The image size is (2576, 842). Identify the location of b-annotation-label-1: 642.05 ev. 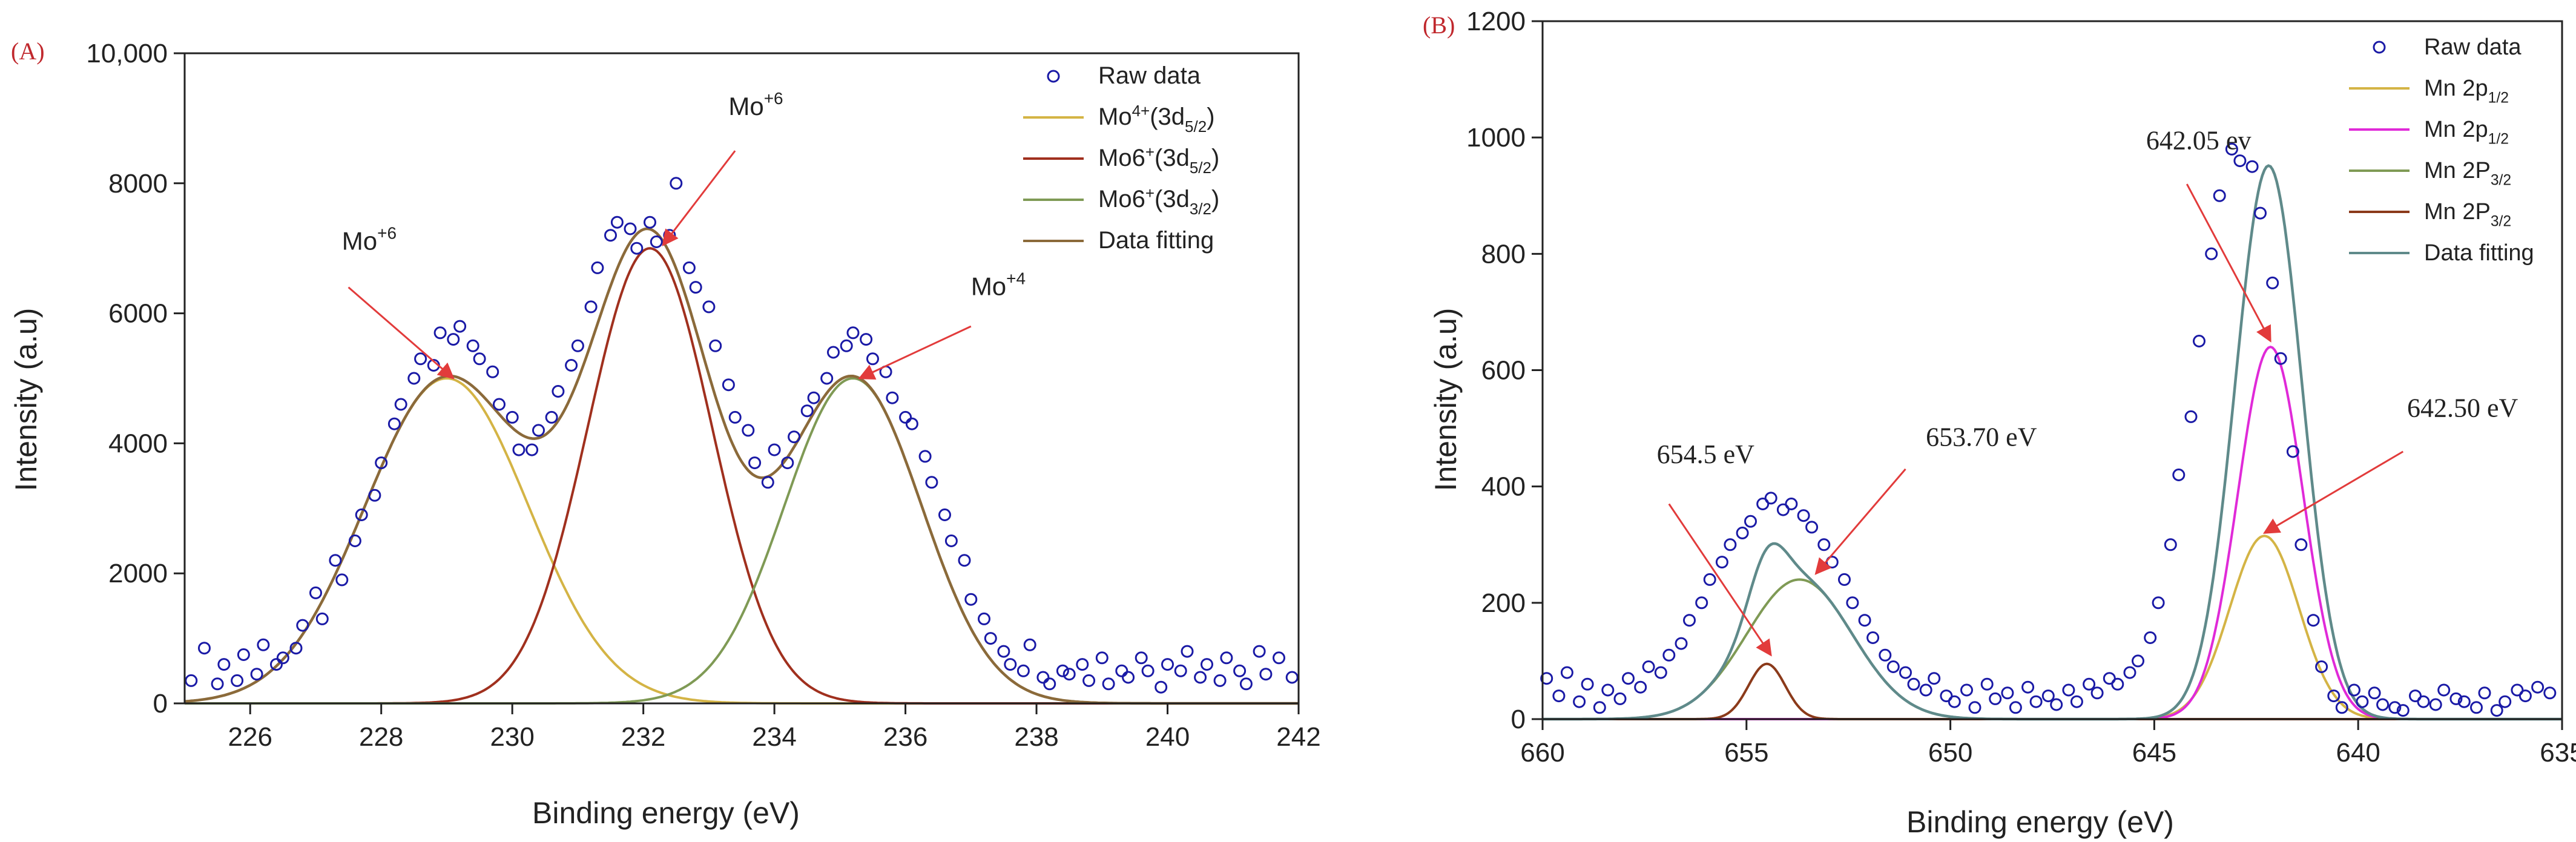
(2199, 140).